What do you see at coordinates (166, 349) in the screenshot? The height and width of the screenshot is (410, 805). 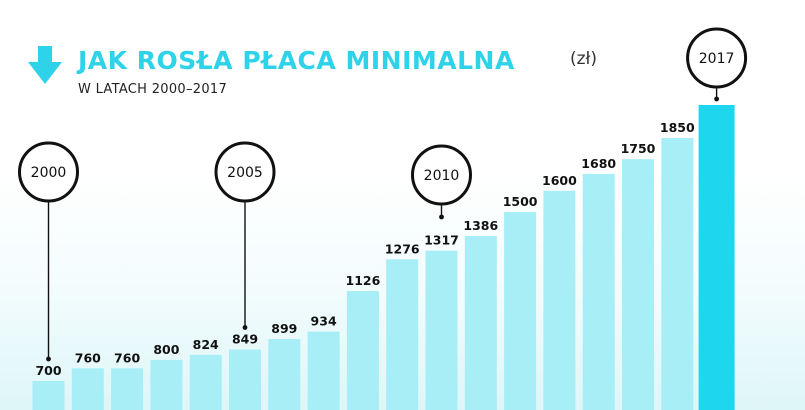 I see `value-label-2003: 800` at bounding box center [166, 349].